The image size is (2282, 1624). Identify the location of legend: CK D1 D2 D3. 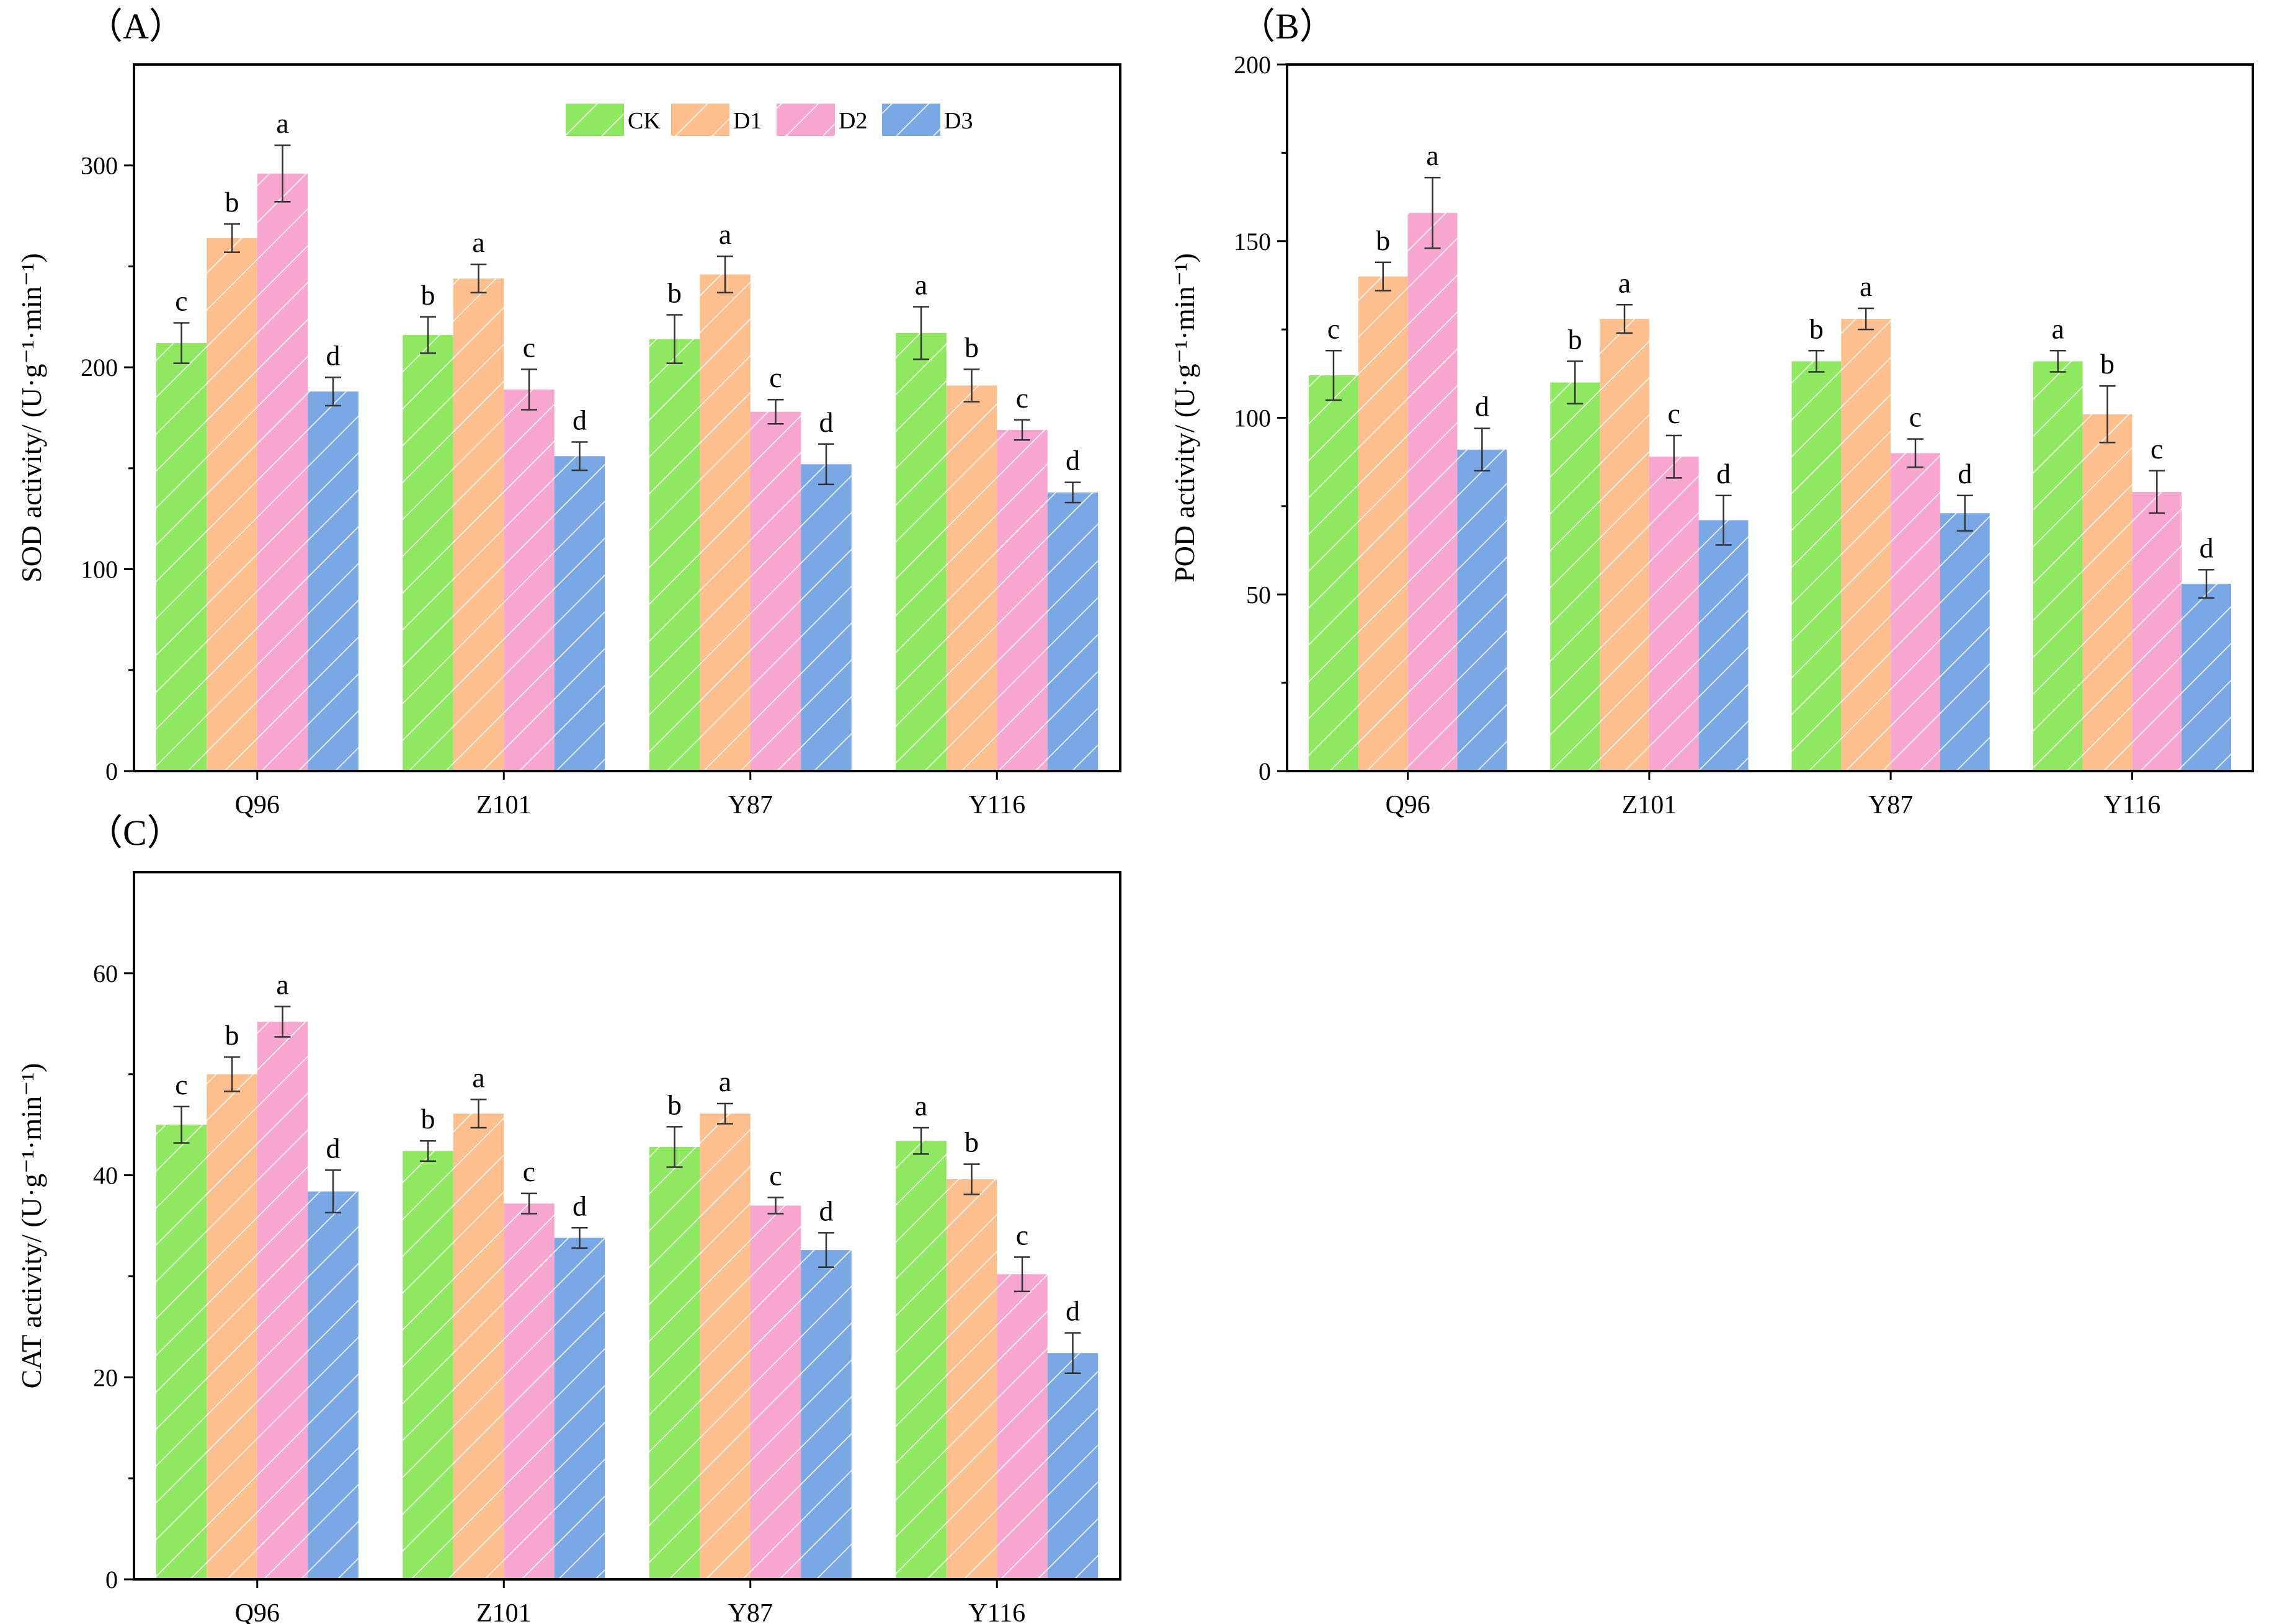
(769, 120).